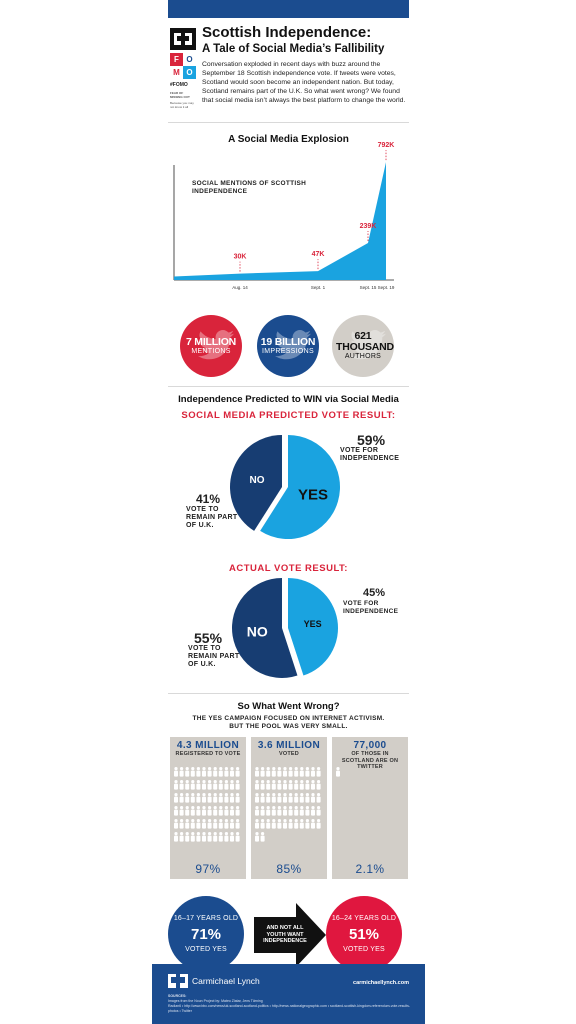 The width and height of the screenshot is (576, 1024). I want to click on youth-16-17-circle: 16–17 YEARS OLD 71% VOTED YES, so click(206, 934).